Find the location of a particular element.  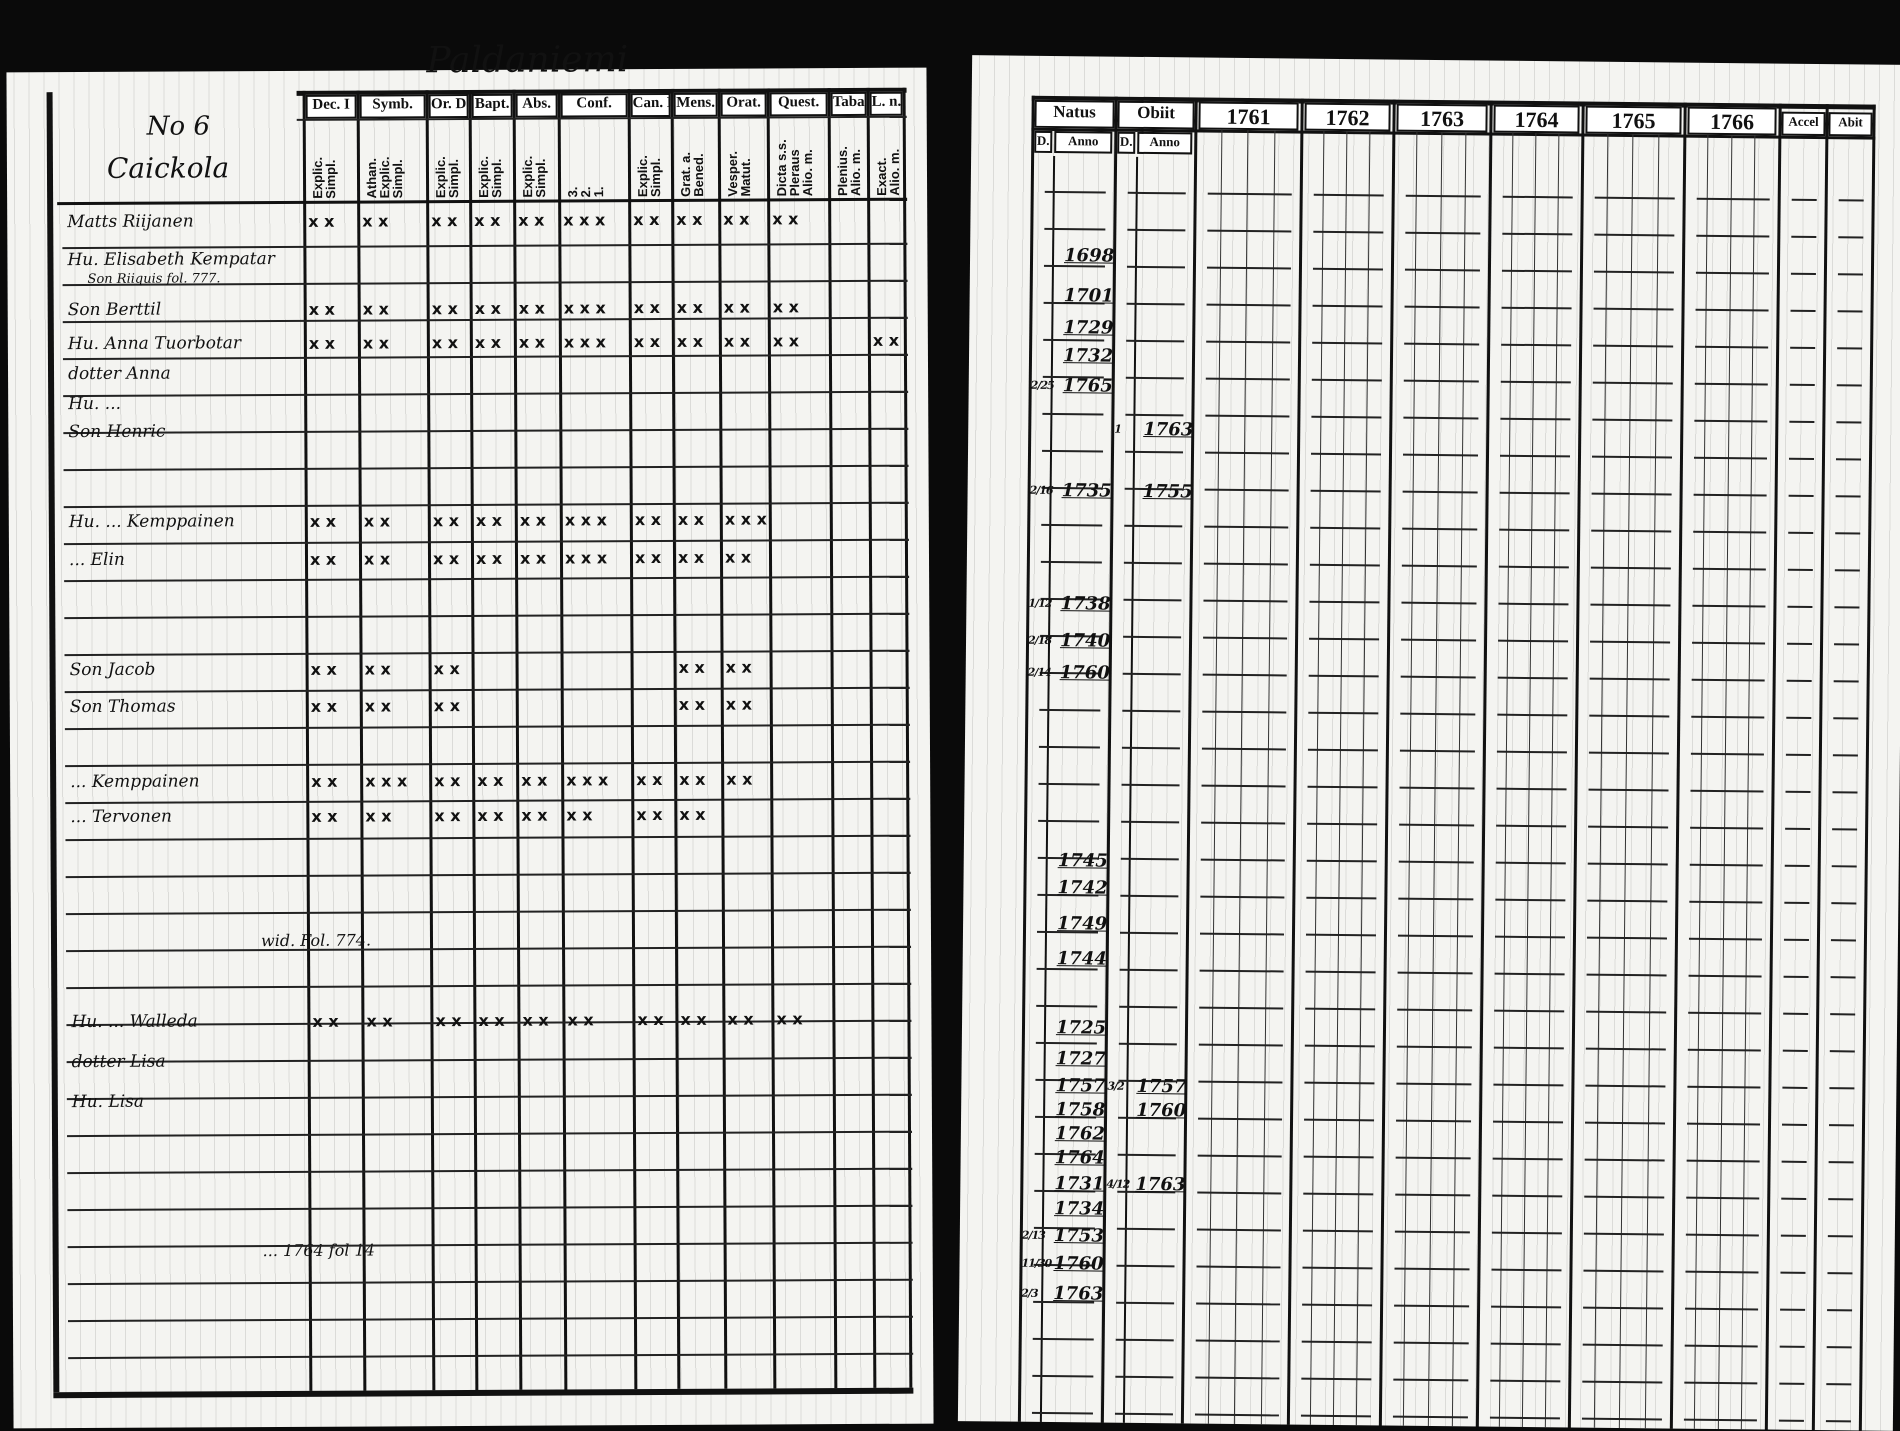

natus-day-header: D. is located at coordinates (1043, 141).